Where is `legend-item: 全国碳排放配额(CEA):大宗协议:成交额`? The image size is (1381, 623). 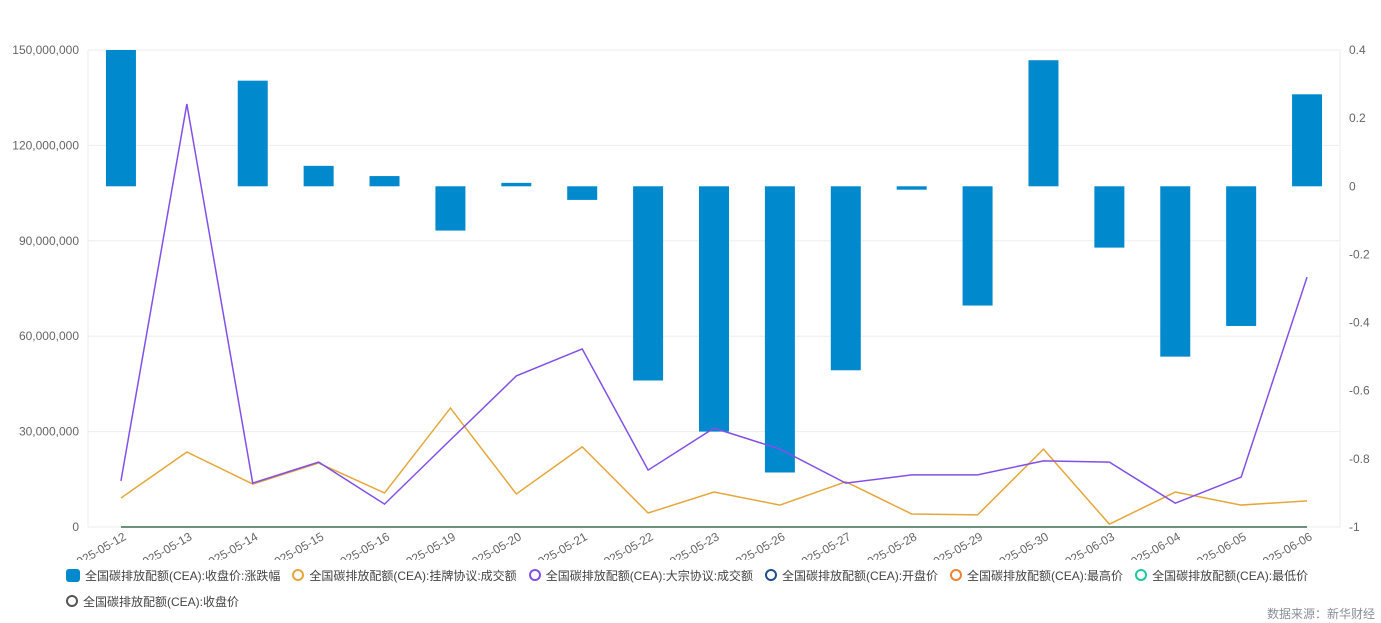 legend-item: 全国碳排放配额(CEA):大宗协议:成交额 is located at coordinates (641, 575).